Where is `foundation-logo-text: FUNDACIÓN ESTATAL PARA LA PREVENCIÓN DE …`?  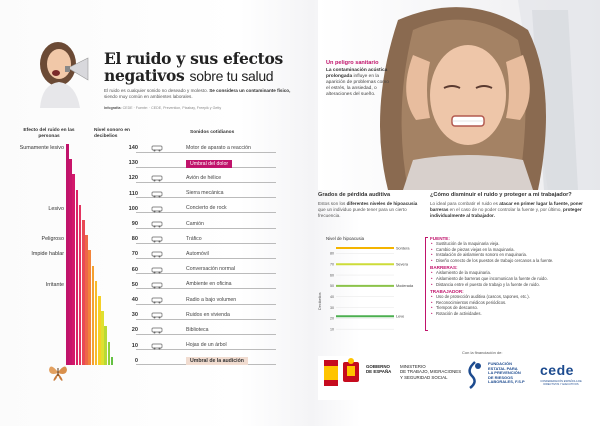 foundation-logo-text: FUNDACIÓN ESTATAL PARA LA PREVENCIÓN DE … is located at coordinates (506, 373).